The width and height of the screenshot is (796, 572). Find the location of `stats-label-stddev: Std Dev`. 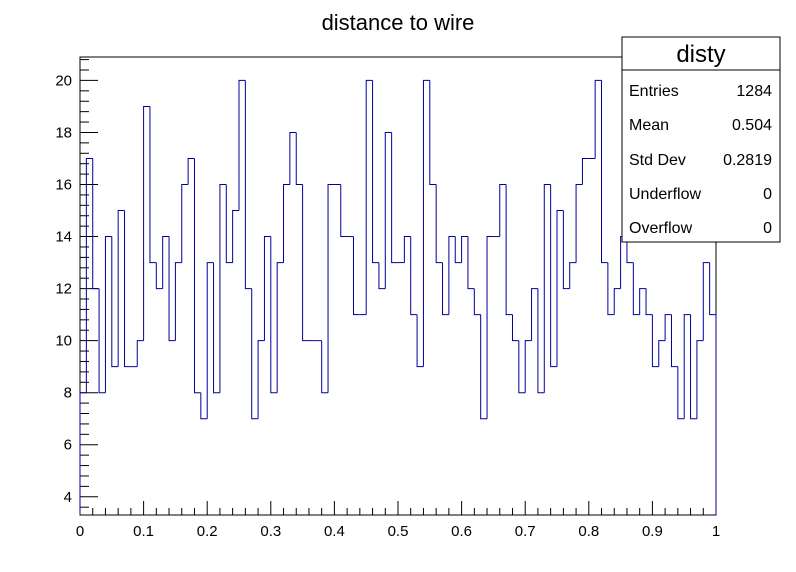

stats-label-stddev: Std Dev is located at coordinates (657, 160).